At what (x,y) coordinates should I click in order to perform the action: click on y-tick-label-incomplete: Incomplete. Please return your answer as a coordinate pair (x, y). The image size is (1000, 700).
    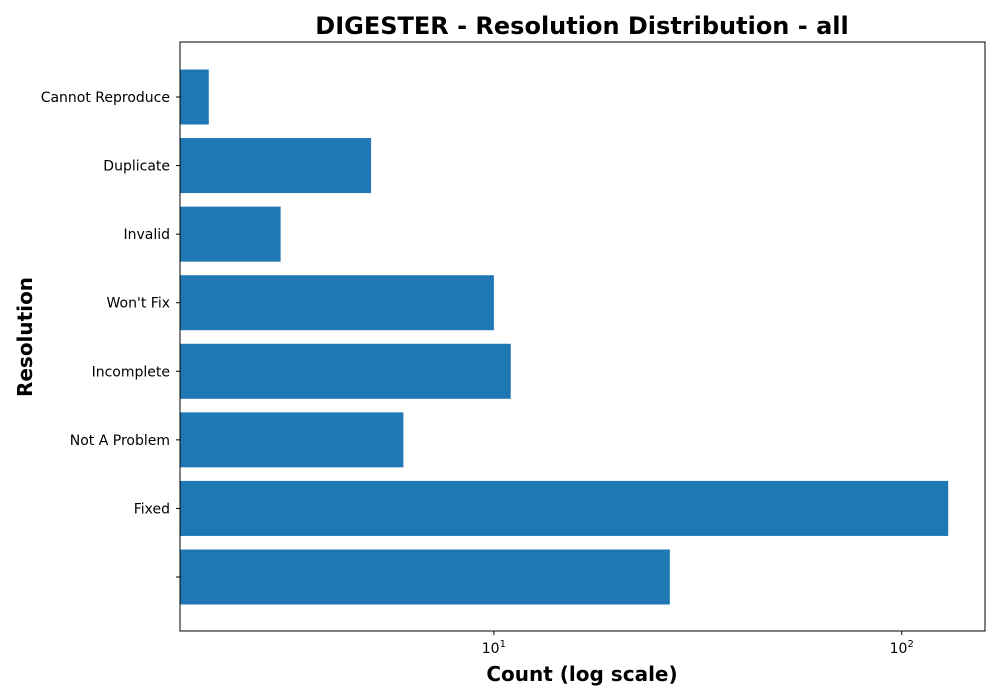
    Looking at the image, I should click on (131, 372).